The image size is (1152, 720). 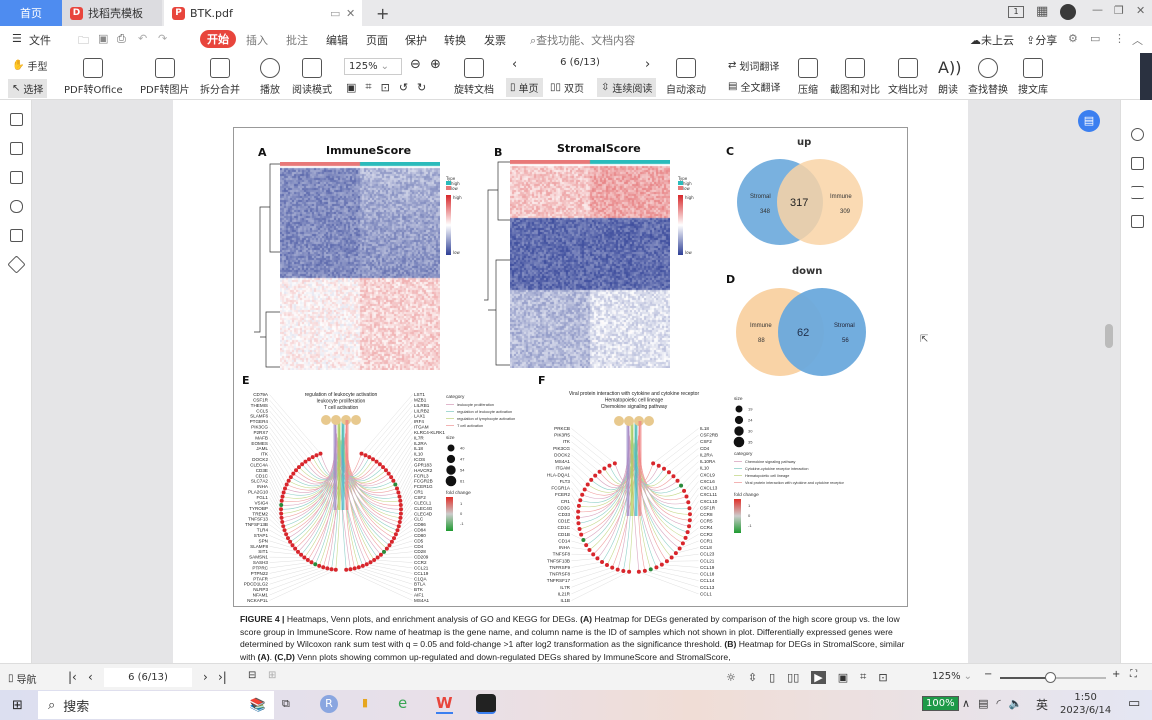 I want to click on full-translate-button: ▤ 全文翻译, so click(x=754, y=87).